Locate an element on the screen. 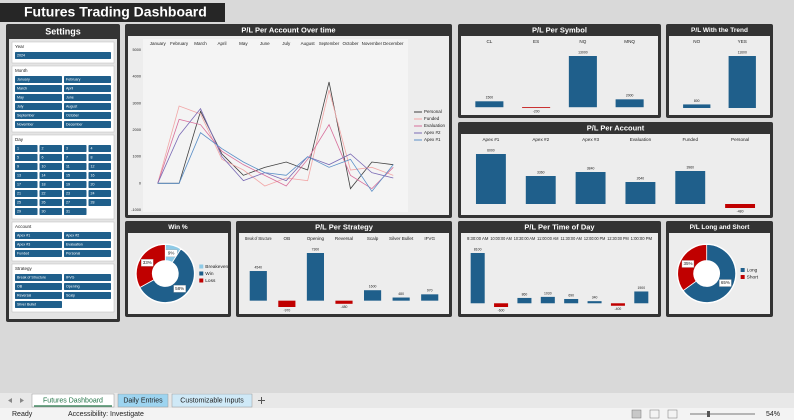 The image size is (794, 420). slicer-item: Reversal is located at coordinates (24, 295).